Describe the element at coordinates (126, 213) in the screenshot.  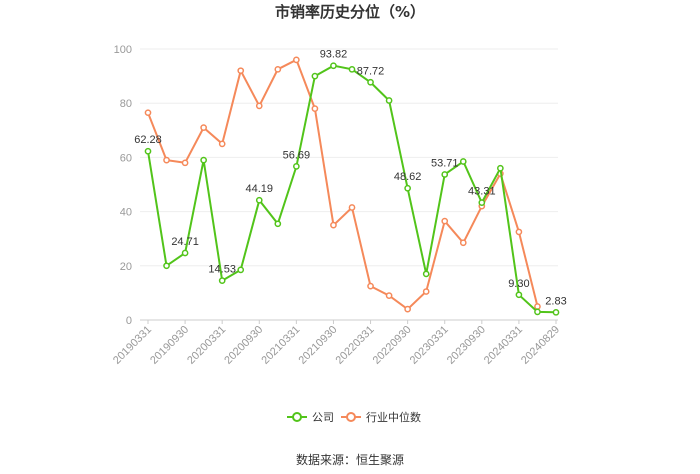
I see `y-tick-label: 40` at that location.